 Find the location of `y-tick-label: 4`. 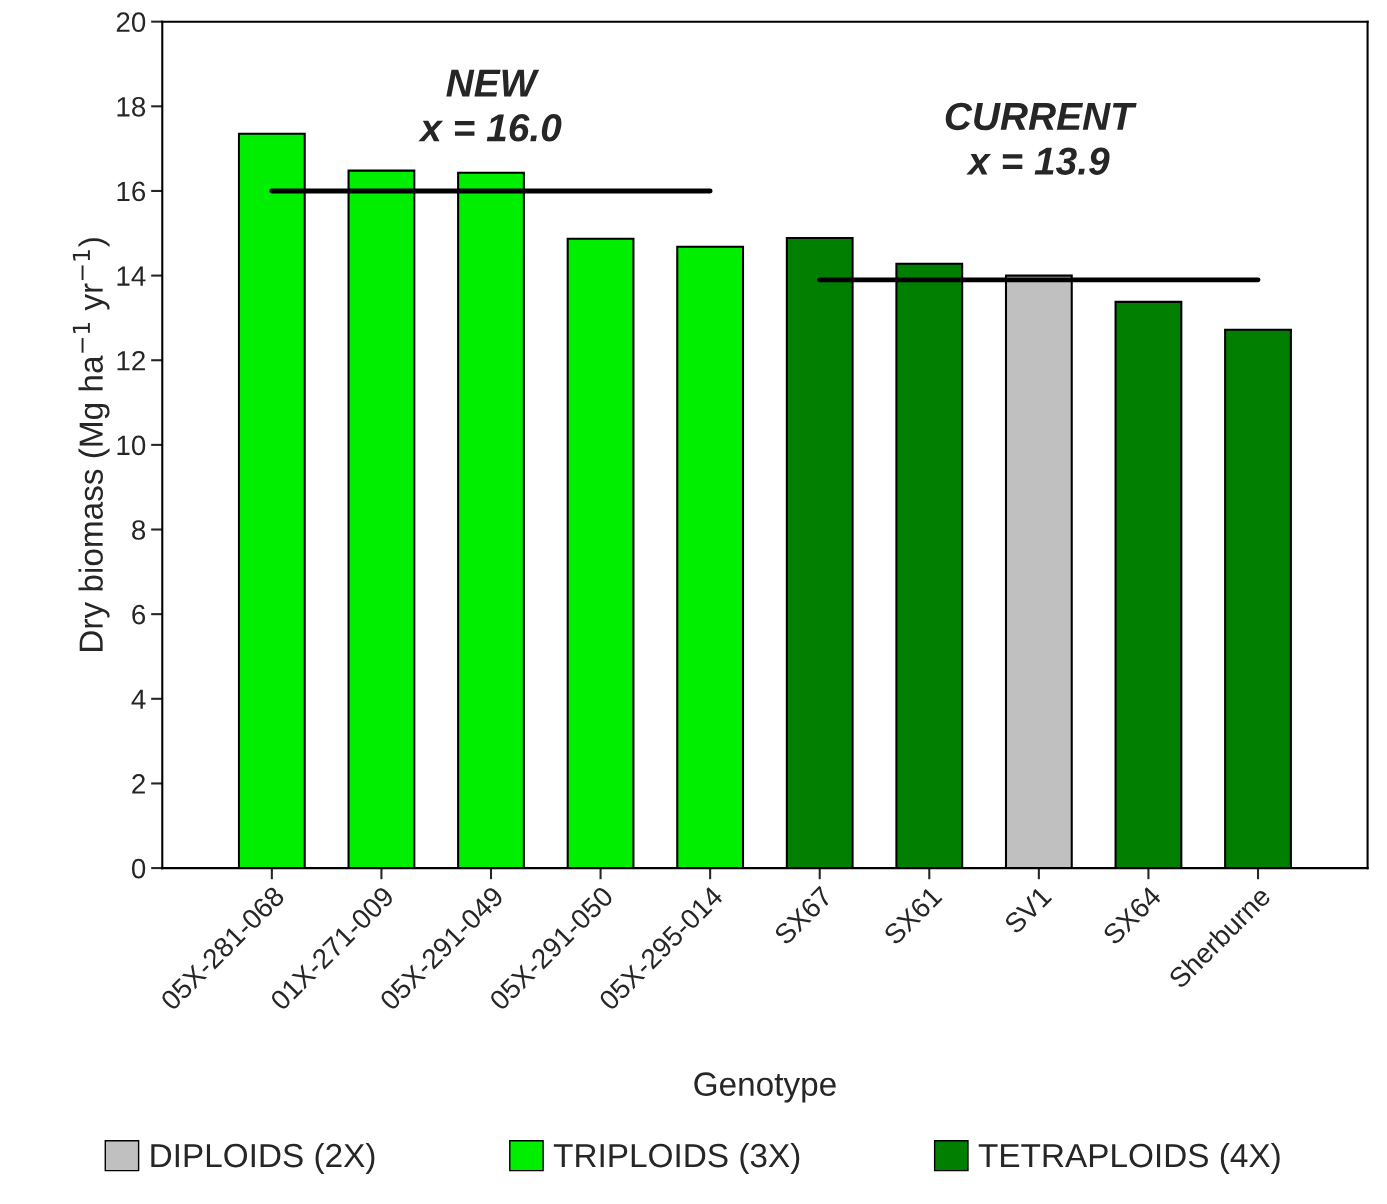

y-tick-label: 4 is located at coordinates (138, 699).